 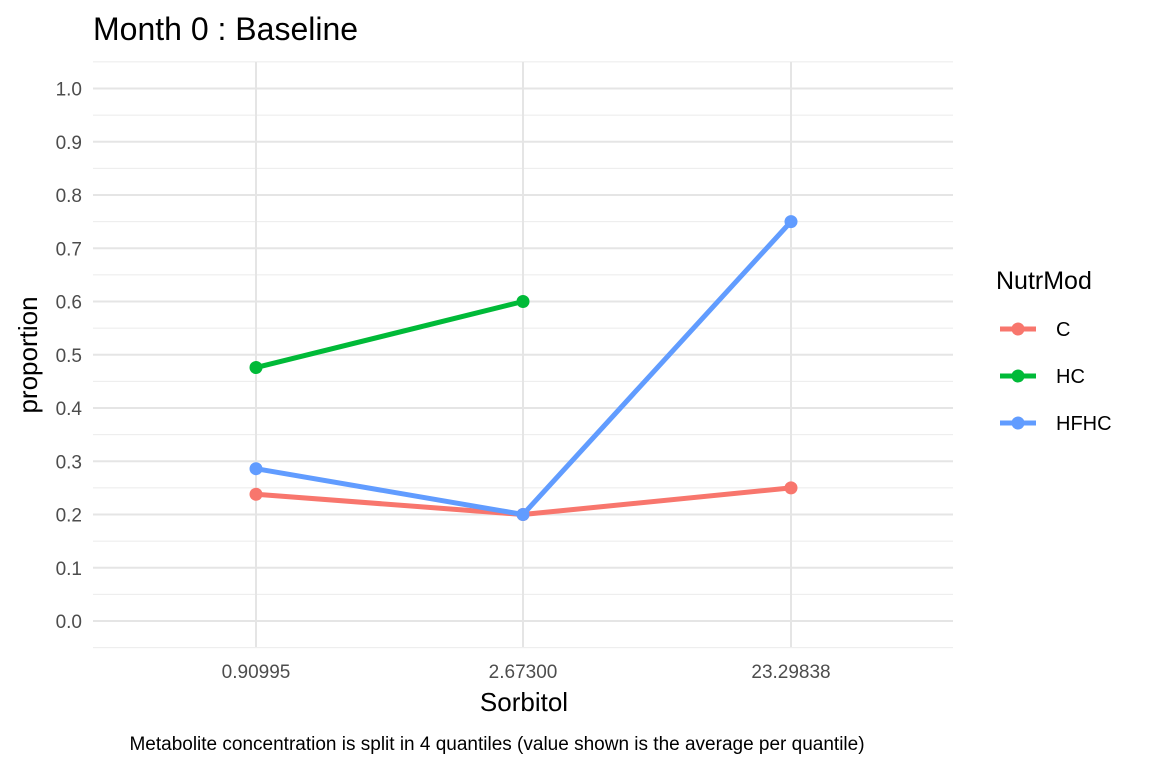 I want to click on y-tick-label: 1.0, so click(x=69, y=90).